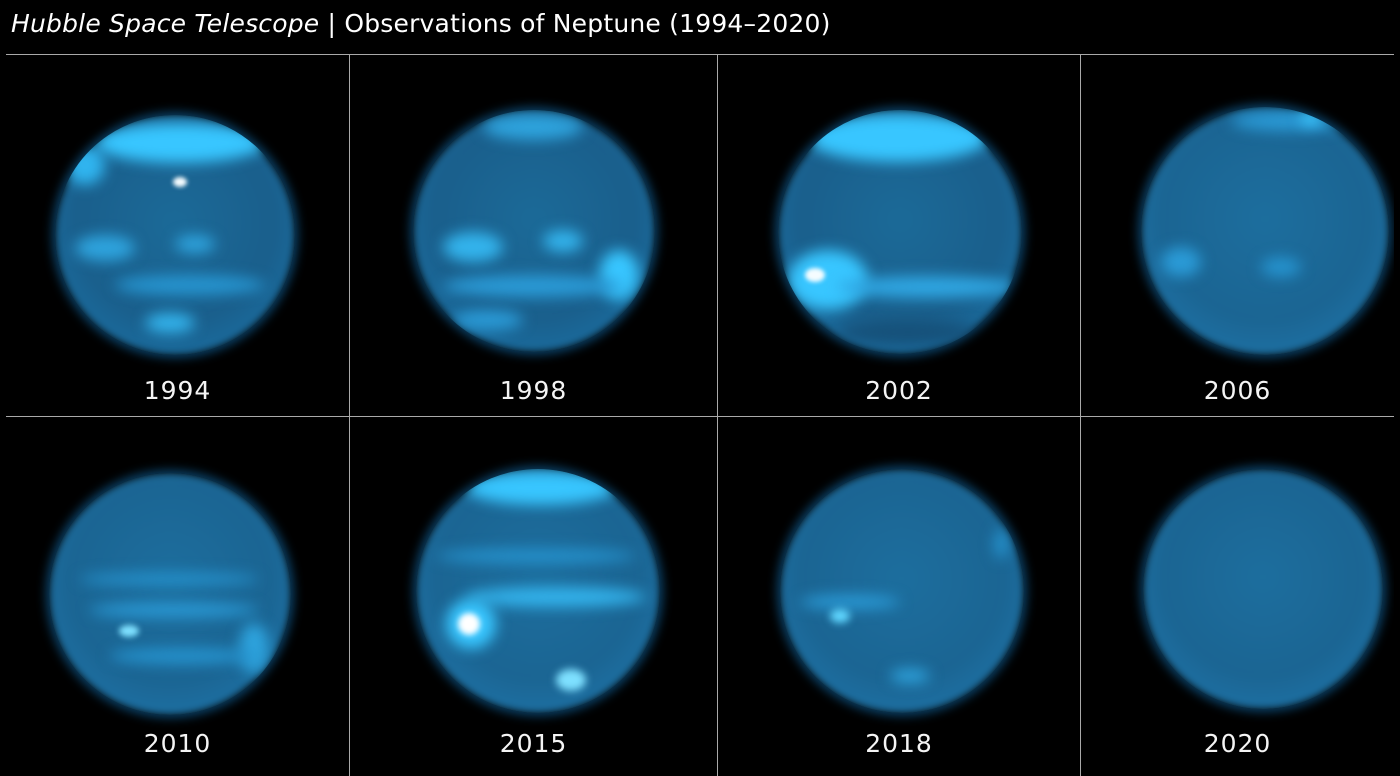 The image size is (1400, 776). Describe the element at coordinates (700, 54) in the screenshot. I see `title-divider` at that location.